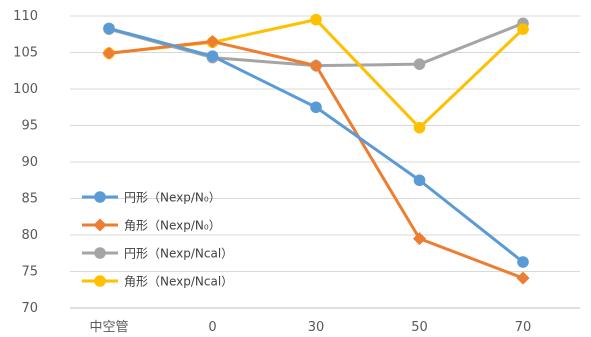 The width and height of the screenshot is (591, 337). I want to click on y-tick-label-105: 105, so click(25, 53).